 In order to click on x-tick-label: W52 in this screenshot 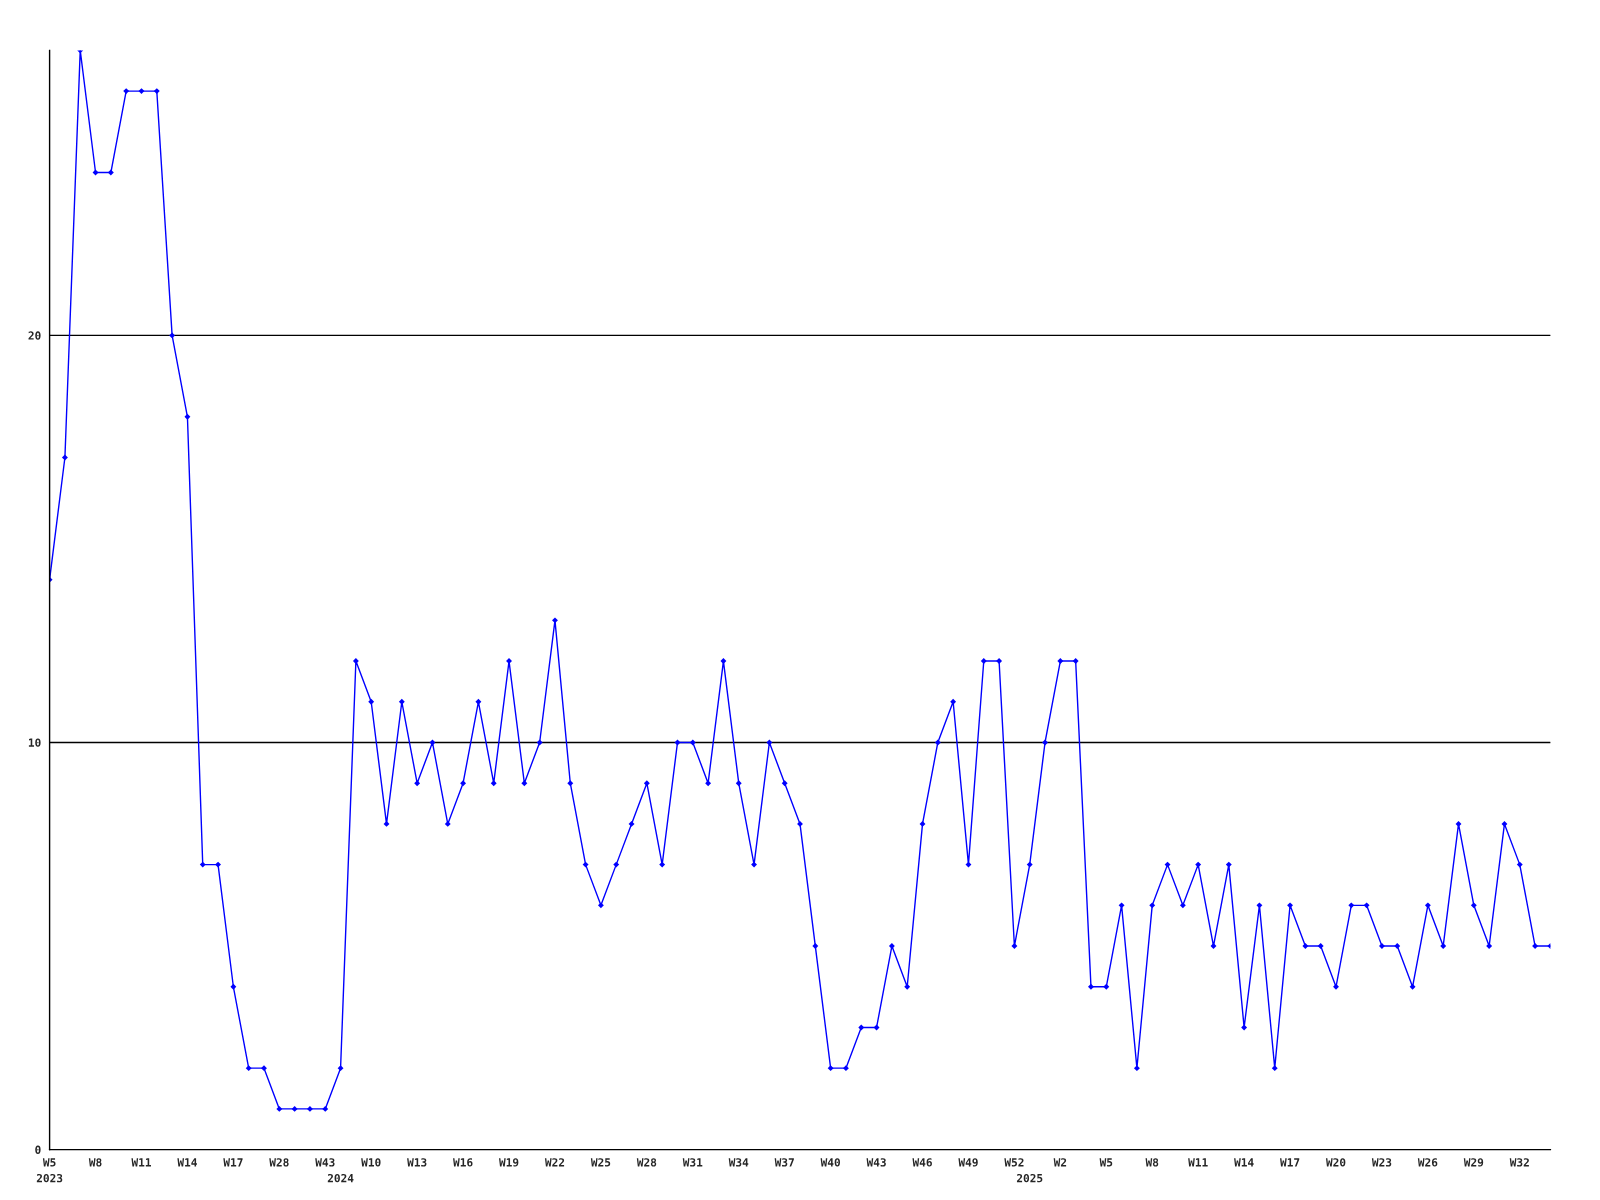, I will do `click(1014, 1162)`.